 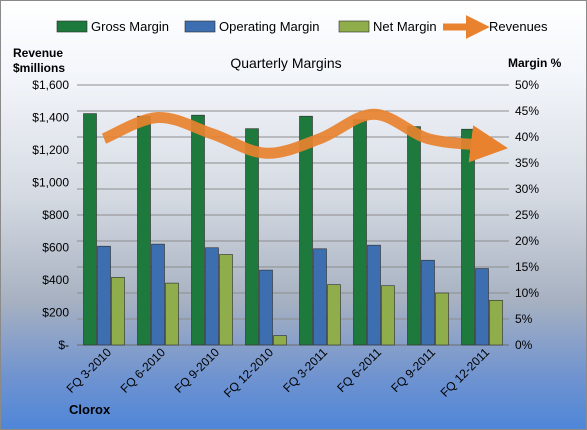 What do you see at coordinates (524, 319) in the screenshot?
I see `right-tick-label: 5%` at bounding box center [524, 319].